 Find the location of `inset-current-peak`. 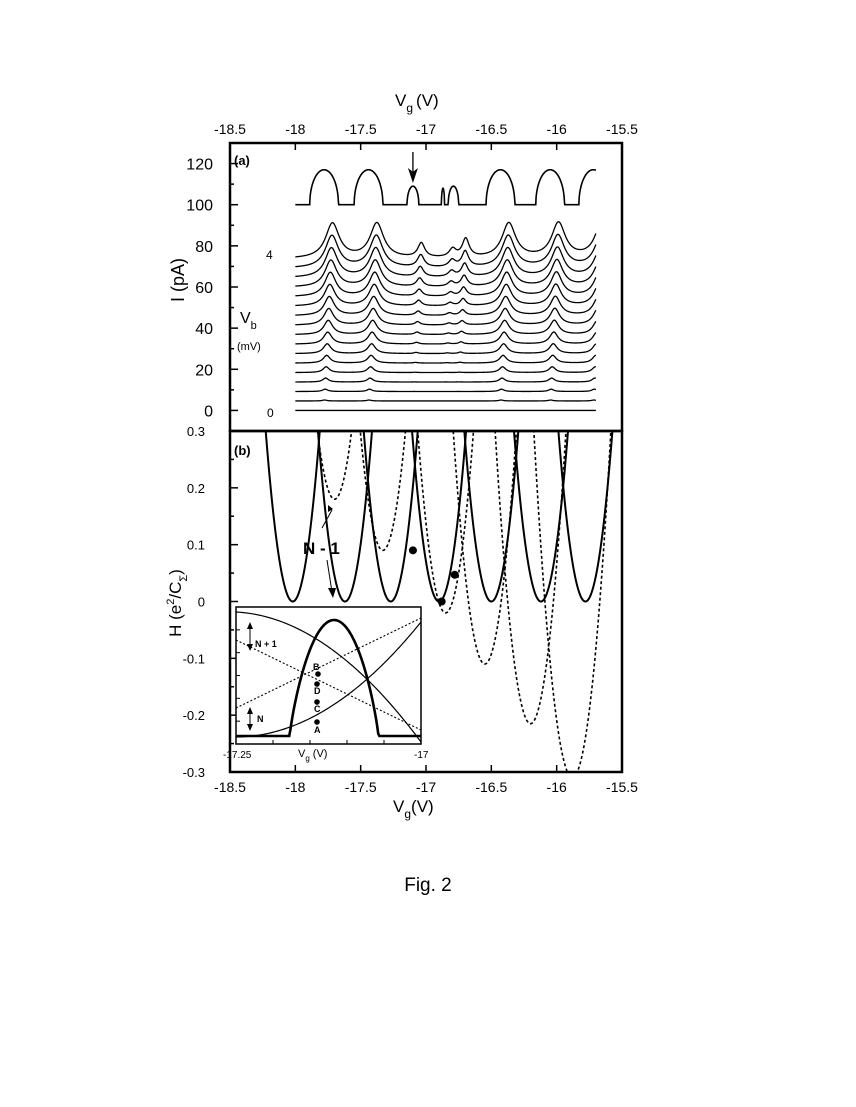

inset-current-peak is located at coordinates (328, 678).